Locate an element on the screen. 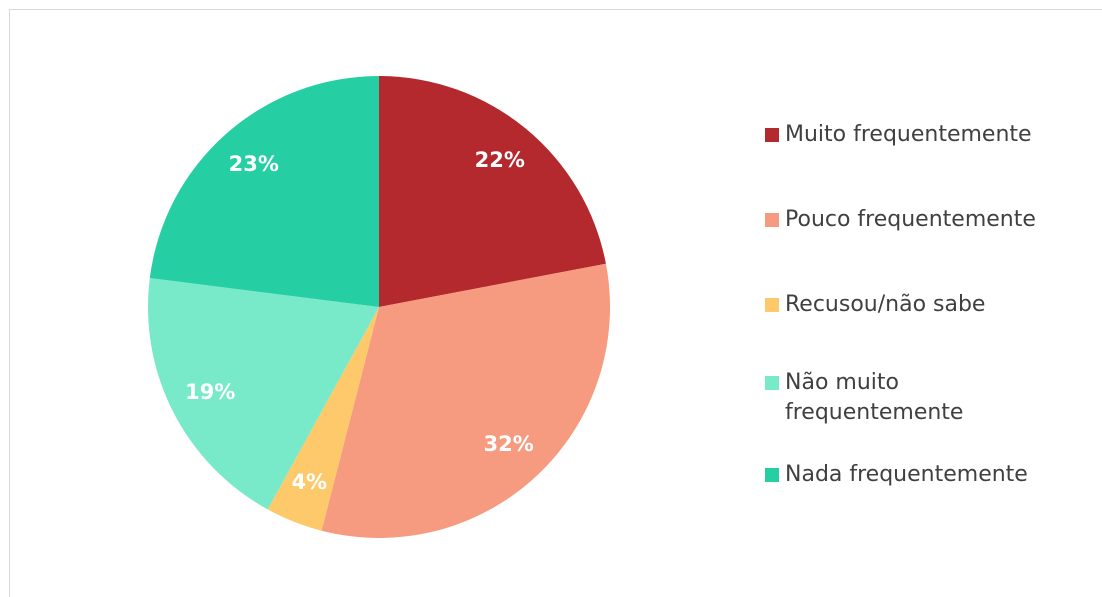  data-label: 32% is located at coordinates (509, 444).